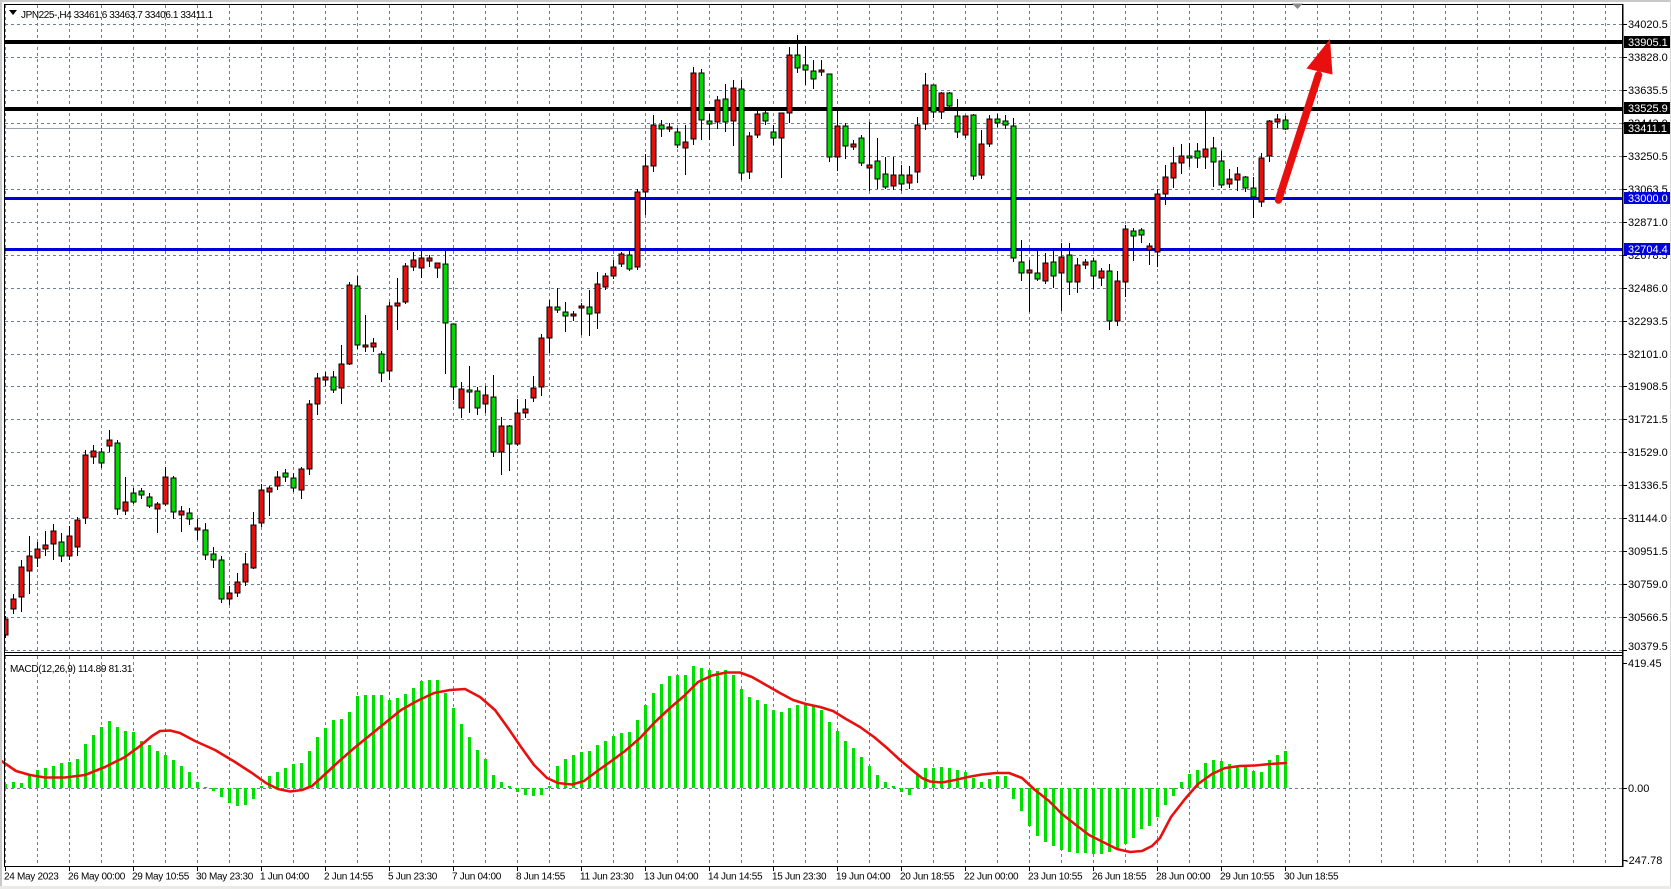  I want to click on svg-text: 32871.0, so click(1648, 223).